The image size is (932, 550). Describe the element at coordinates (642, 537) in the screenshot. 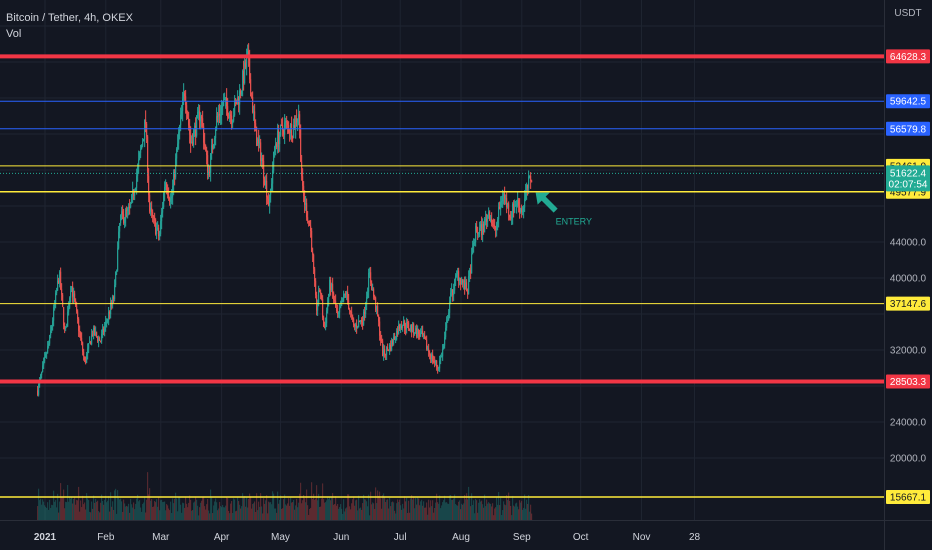

I see `time-tick-Nov: Nov` at that location.